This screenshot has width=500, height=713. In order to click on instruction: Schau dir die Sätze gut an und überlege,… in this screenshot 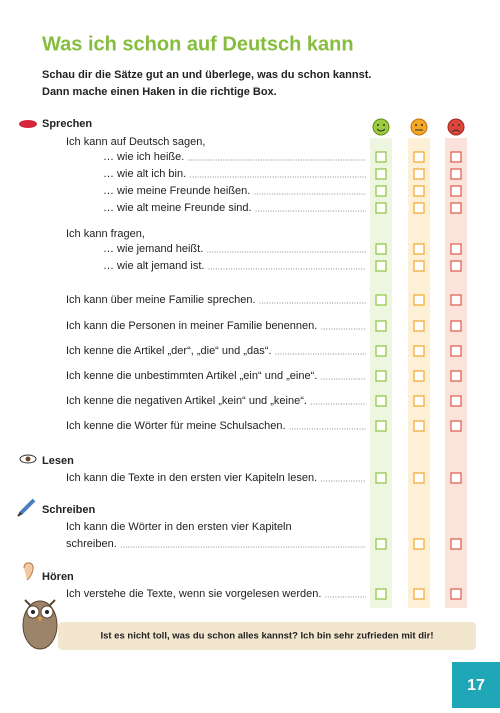, I will do `click(206, 75)`.